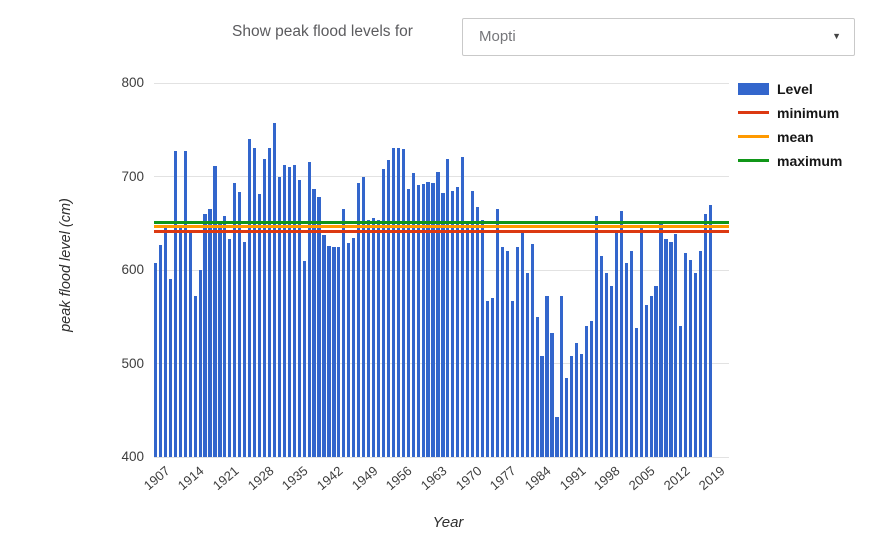  What do you see at coordinates (596, 336) in the screenshot?
I see `bar-1996` at bounding box center [596, 336].